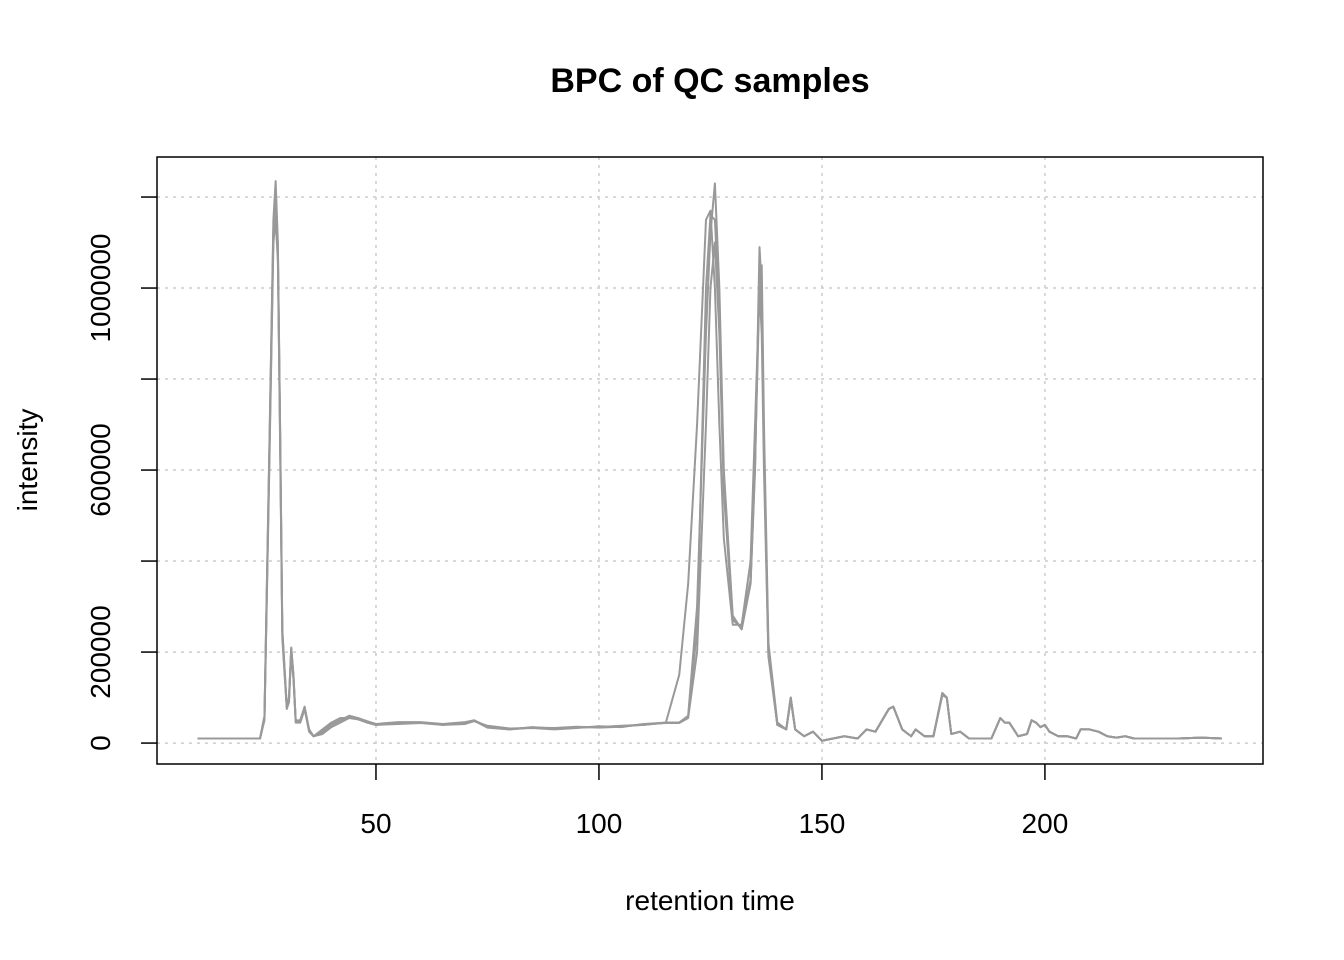 The image size is (1344, 960). What do you see at coordinates (100, 651) in the screenshot?
I see `y-tick-label: 200000` at bounding box center [100, 651].